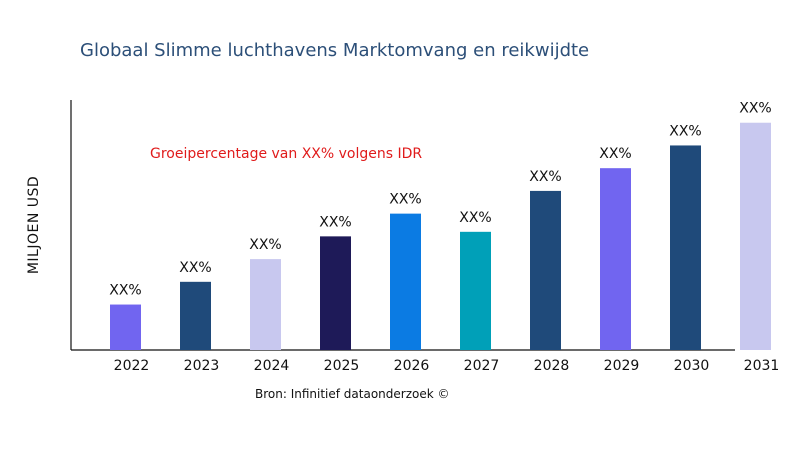  Describe the element at coordinates (202, 366) in the screenshot. I see `x-tick-label-2023: 2023` at that location.